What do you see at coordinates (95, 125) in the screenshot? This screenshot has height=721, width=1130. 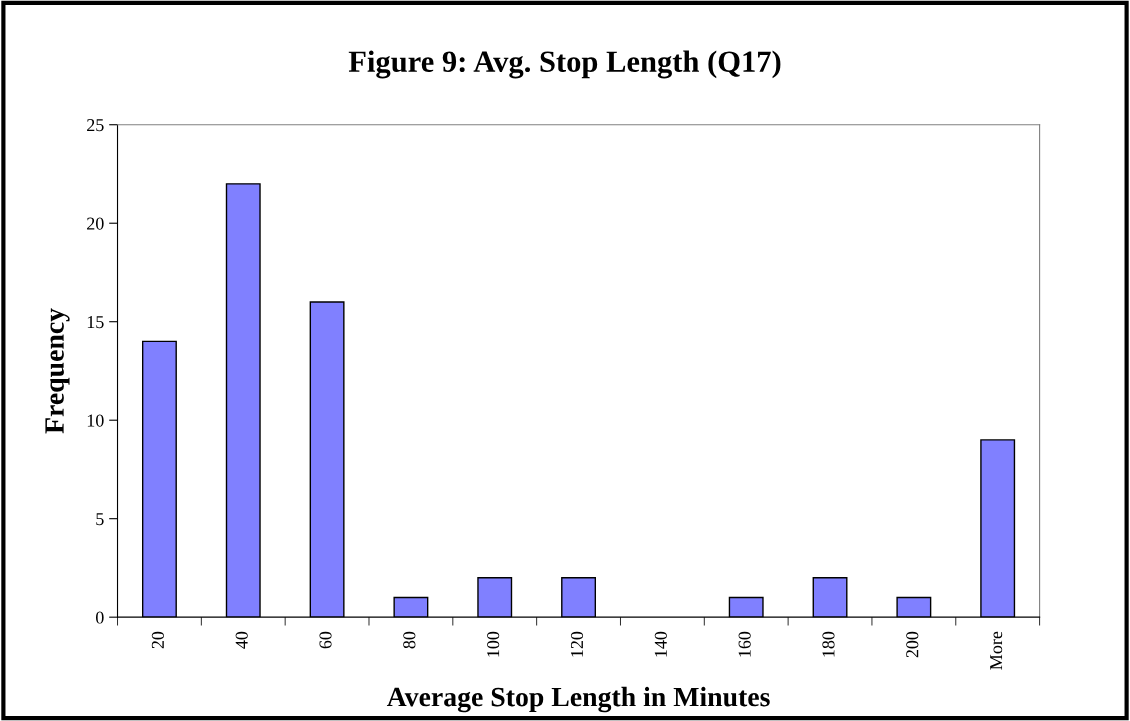 I see `y-tick-label: 25` at bounding box center [95, 125].